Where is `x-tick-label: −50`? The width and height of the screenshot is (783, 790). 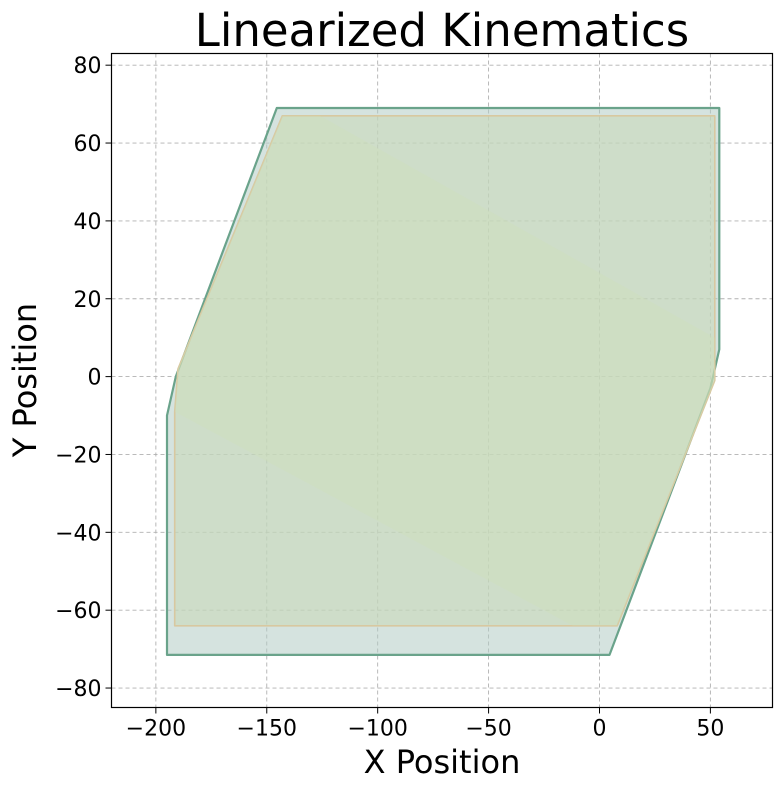 x-tick-label: −50 is located at coordinates (488, 729).